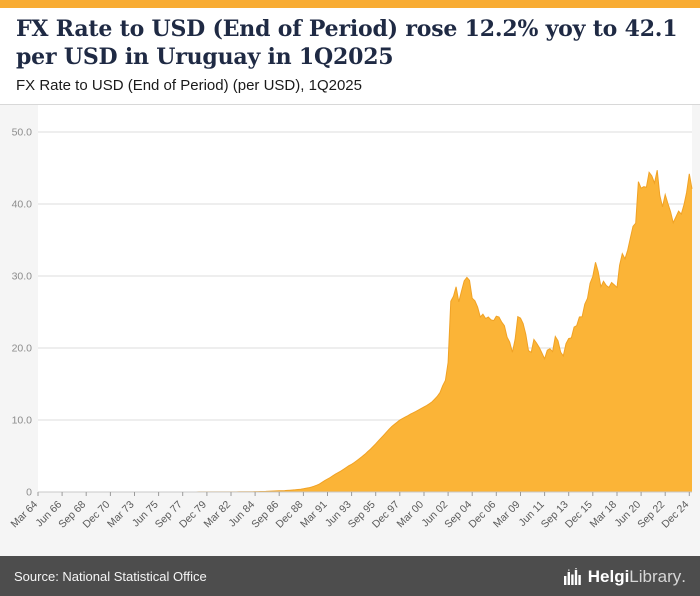 This screenshot has width=700, height=596. What do you see at coordinates (22, 204) in the screenshot?
I see `y-tick-label: 40.0` at bounding box center [22, 204].